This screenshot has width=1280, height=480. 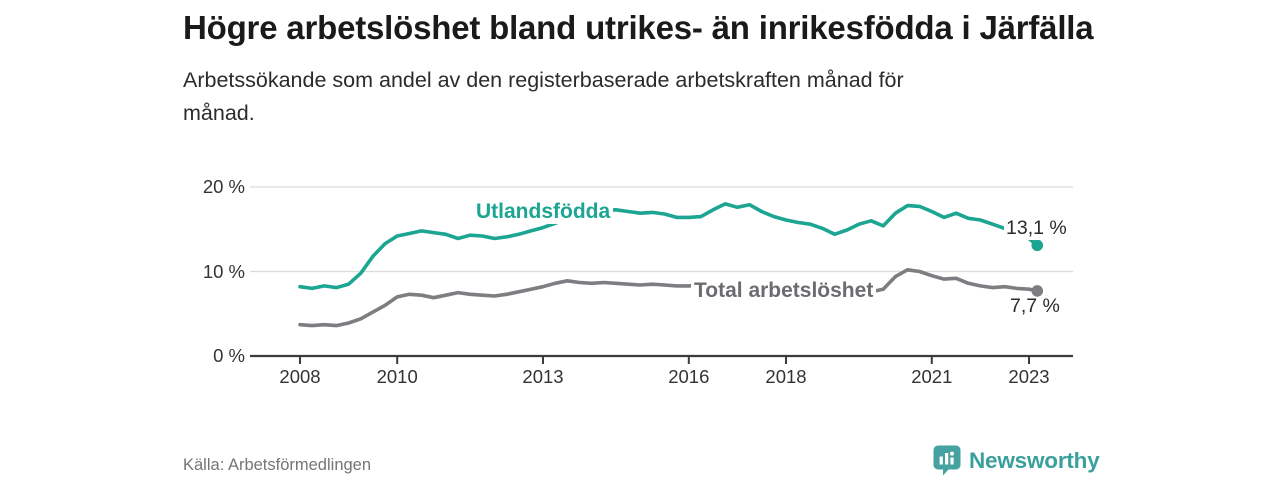 What do you see at coordinates (229, 355) in the screenshot?
I see `y-axis-tick-label: 0 %` at bounding box center [229, 355].